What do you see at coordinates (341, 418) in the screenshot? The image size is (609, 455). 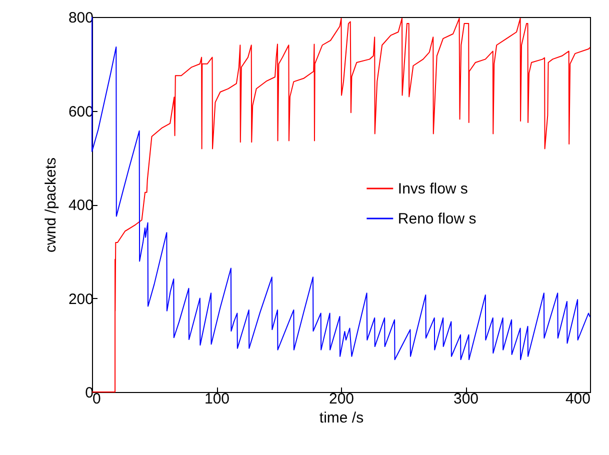 I see `x-axis-title: time /s` at bounding box center [341, 418].